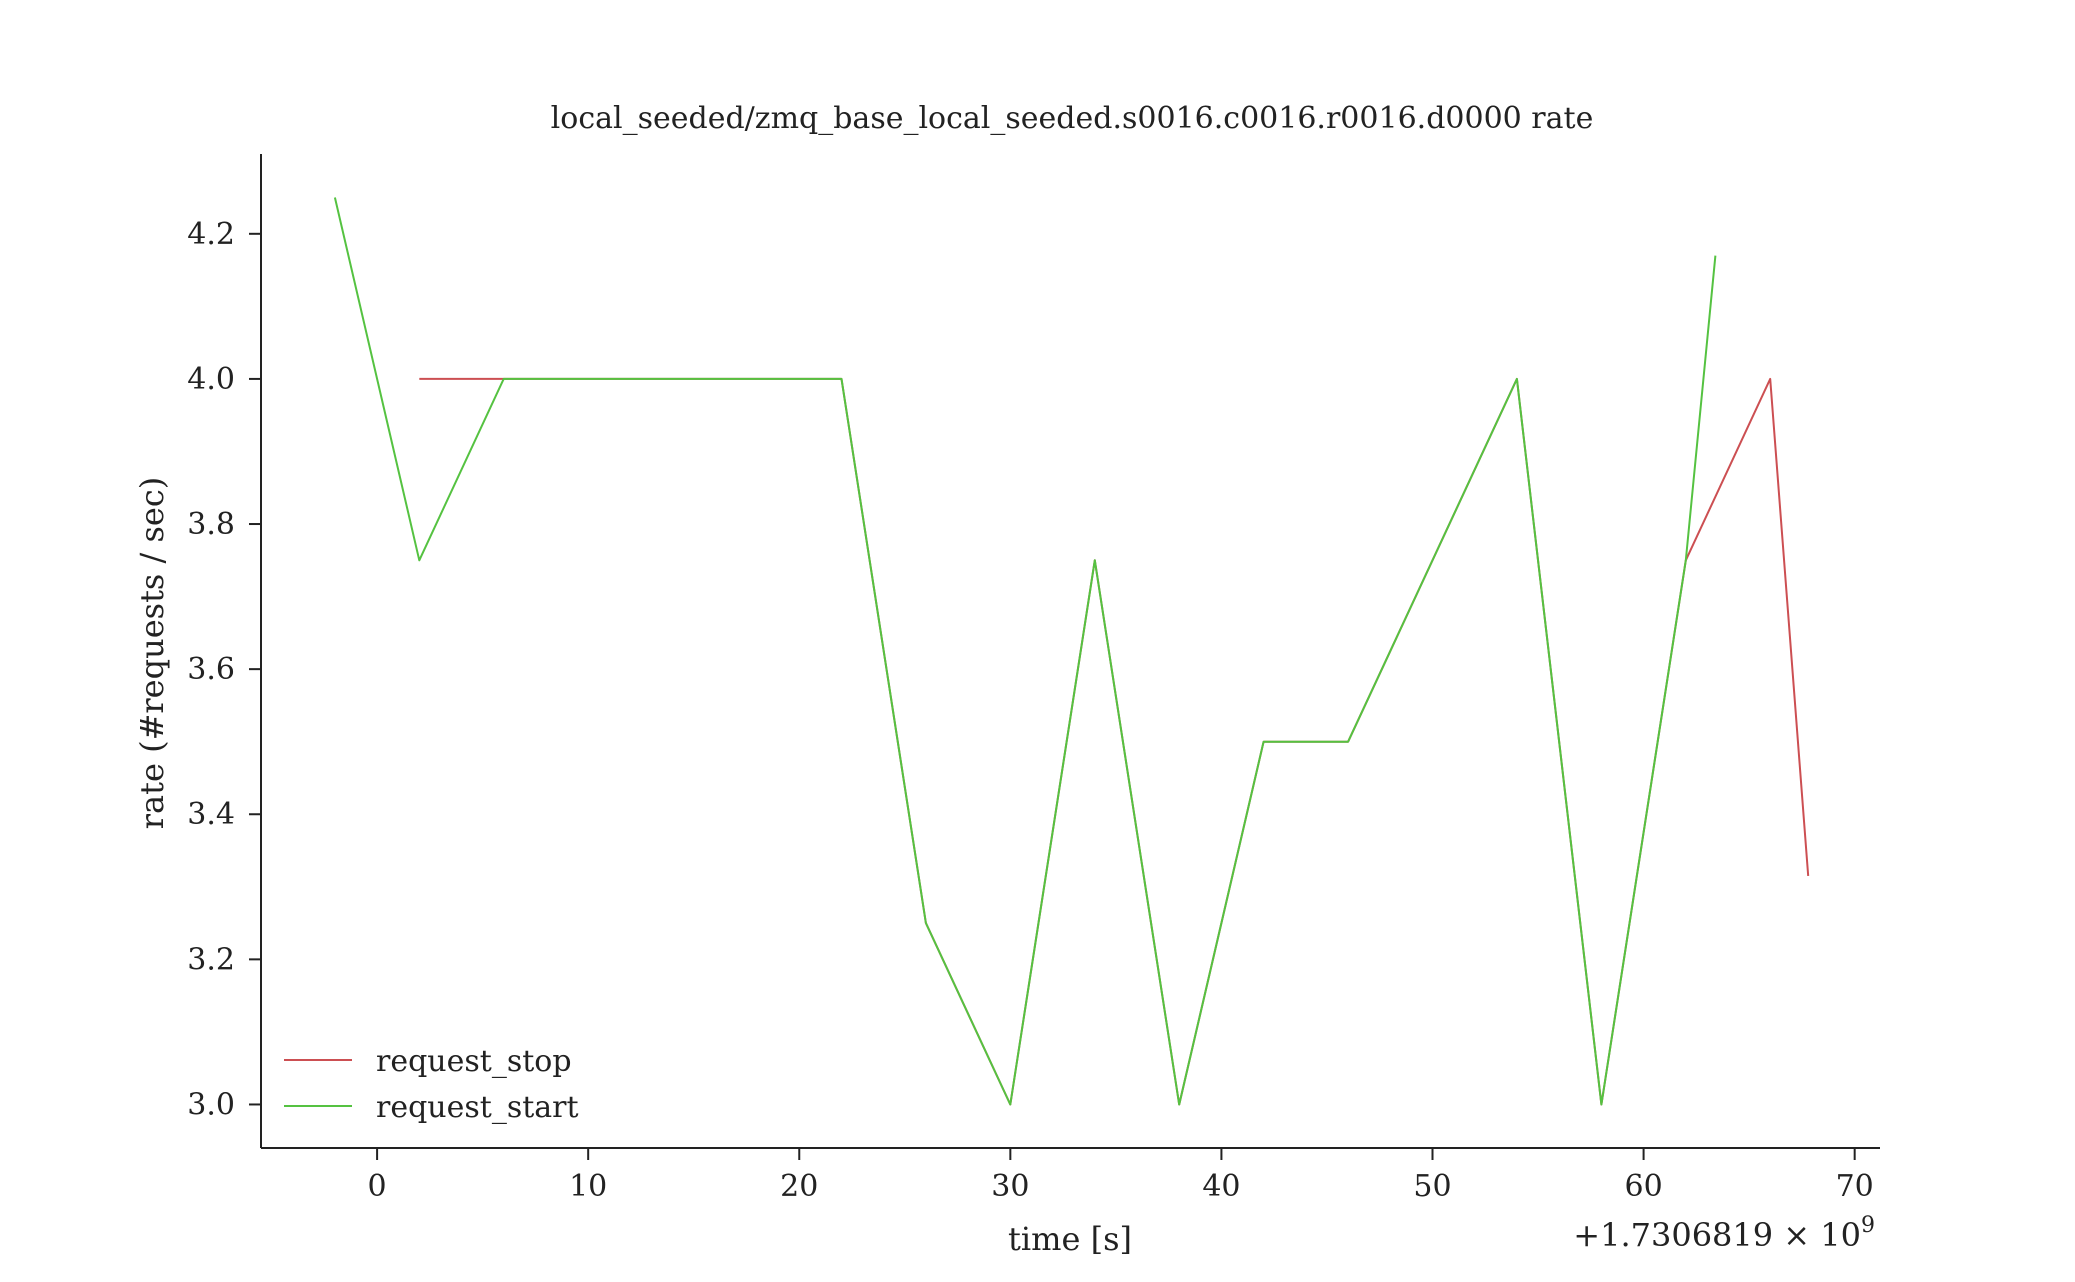 This screenshot has width=2075, height=1282. Describe the element at coordinates (152, 653) in the screenshot. I see `y-axis-label: rate (#requests / sec)` at that location.